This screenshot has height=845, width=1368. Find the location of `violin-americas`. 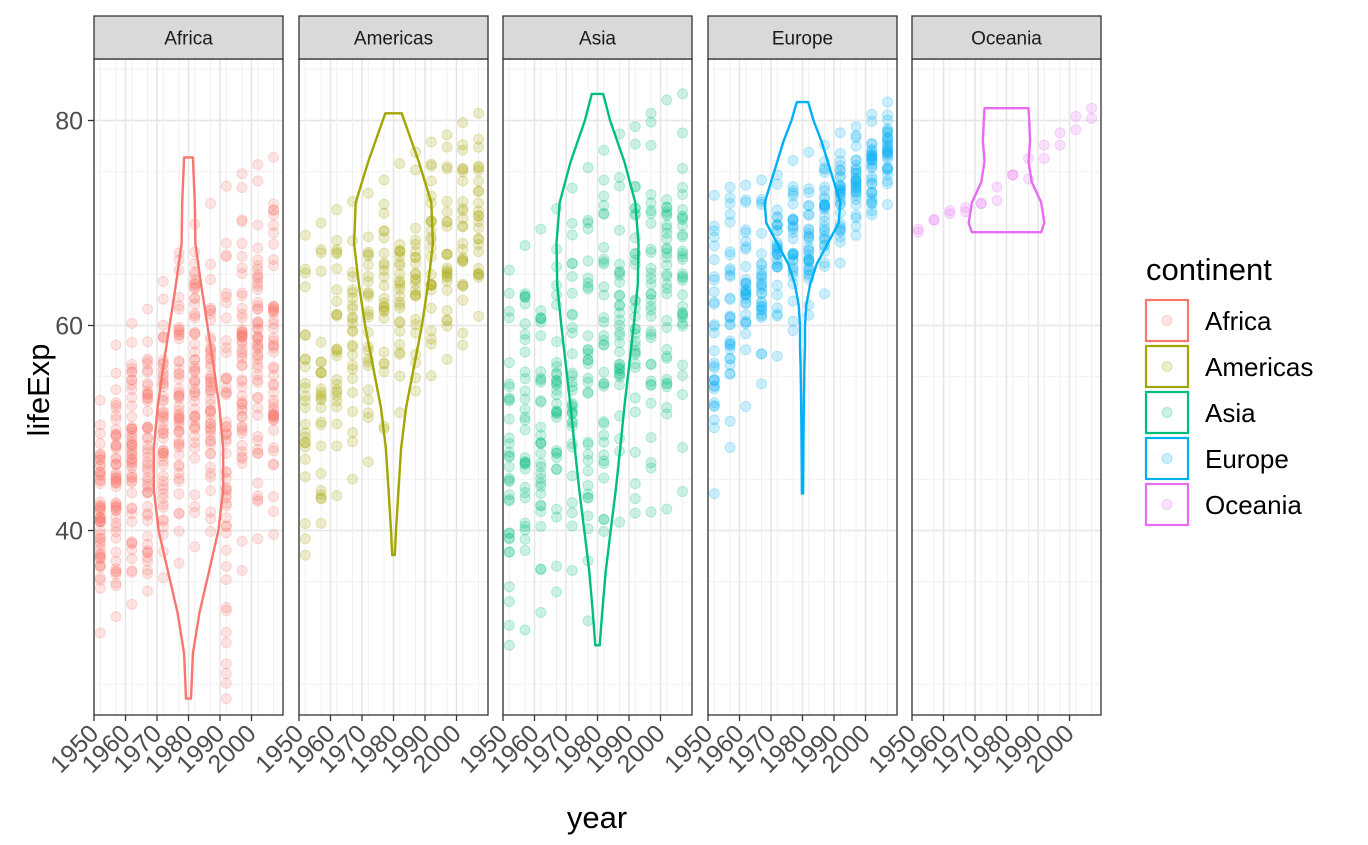

violin-americas is located at coordinates (393, 334).